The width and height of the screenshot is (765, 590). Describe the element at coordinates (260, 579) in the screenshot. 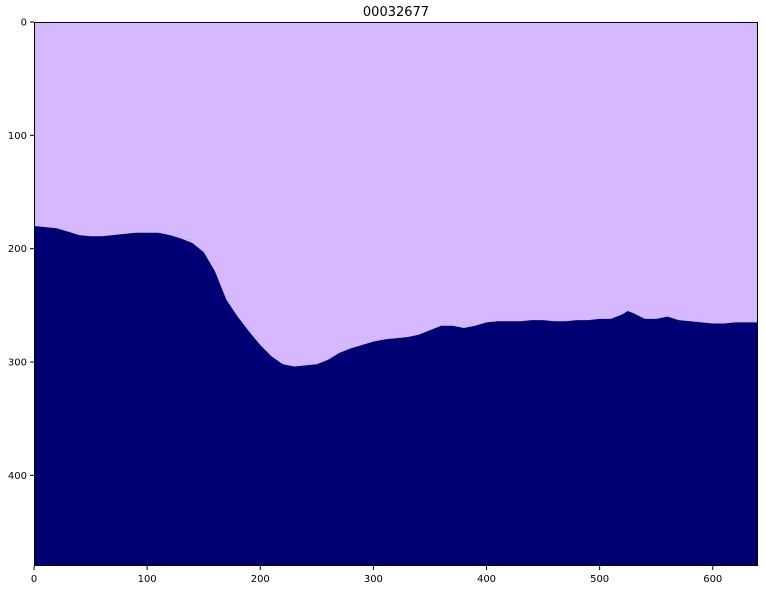

I see `x-tick-label: 200` at that location.